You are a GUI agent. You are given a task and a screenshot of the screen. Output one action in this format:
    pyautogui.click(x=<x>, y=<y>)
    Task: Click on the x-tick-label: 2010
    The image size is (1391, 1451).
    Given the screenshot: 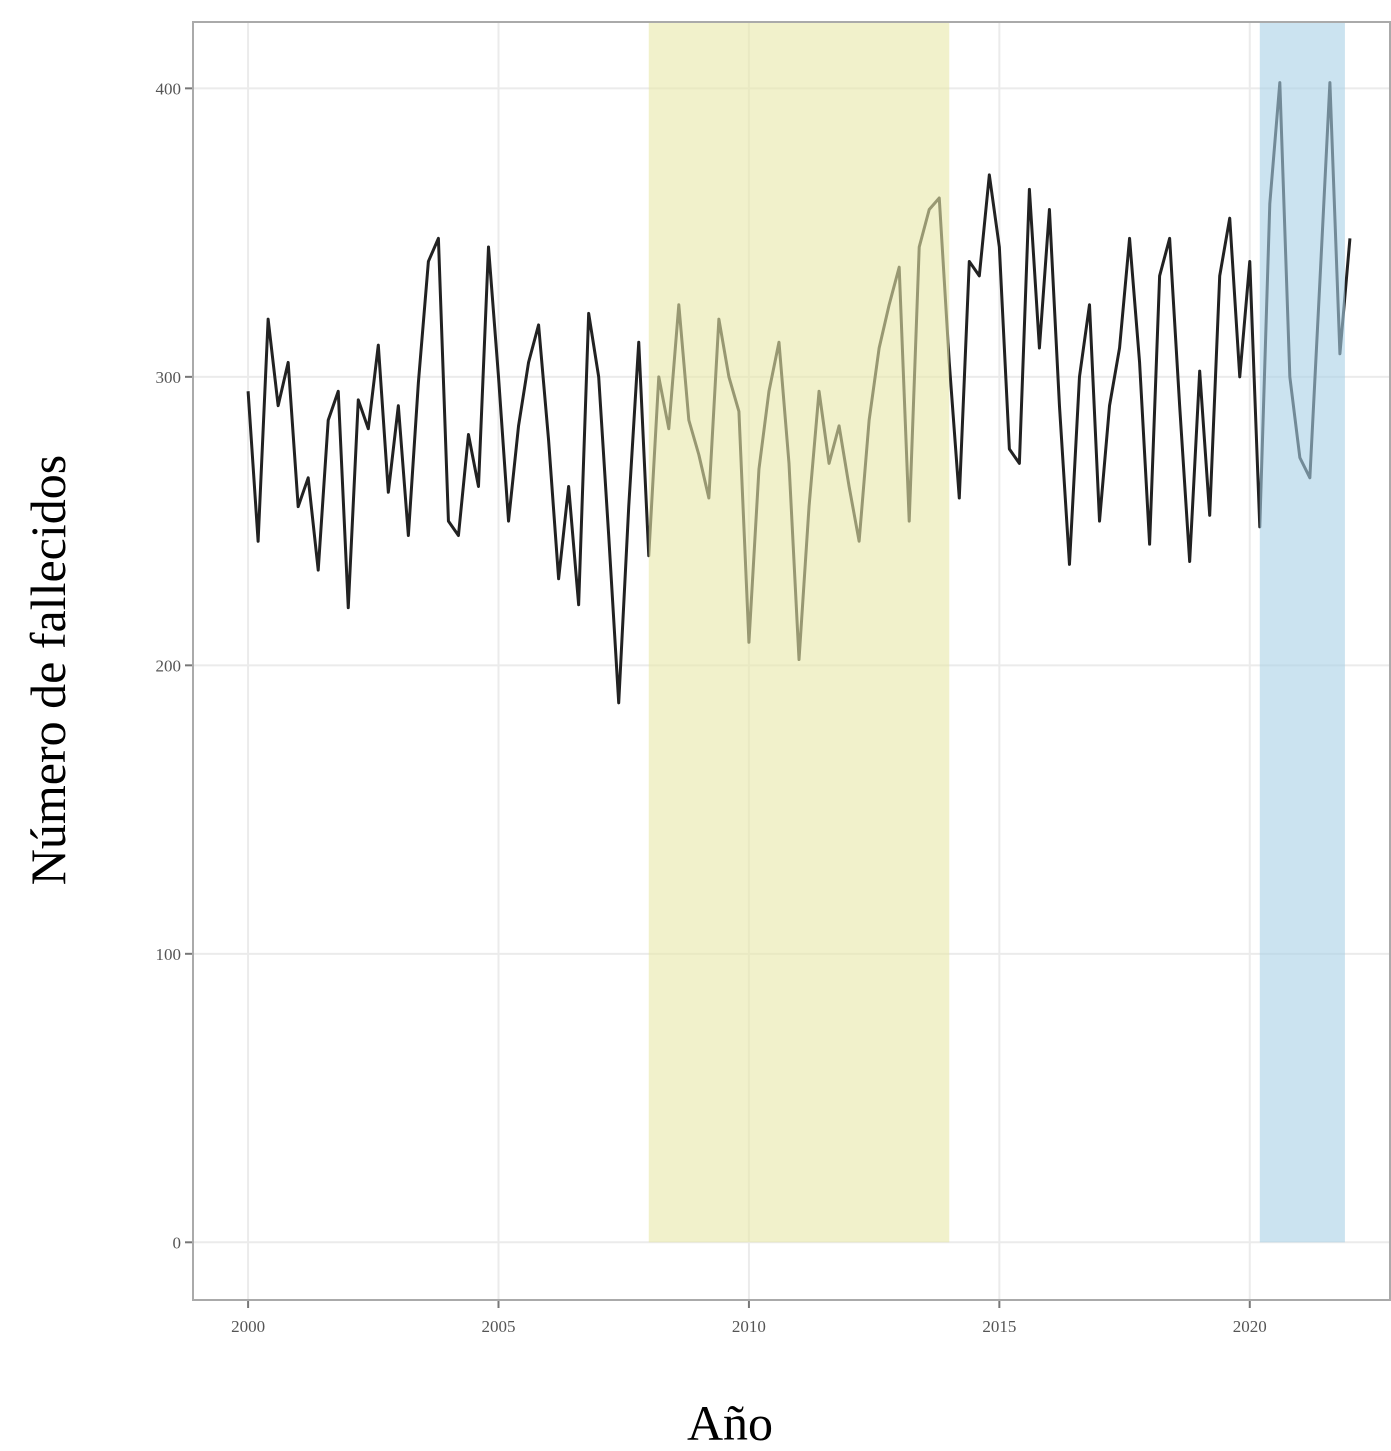 What is the action you would take?
    pyautogui.click(x=749, y=1326)
    